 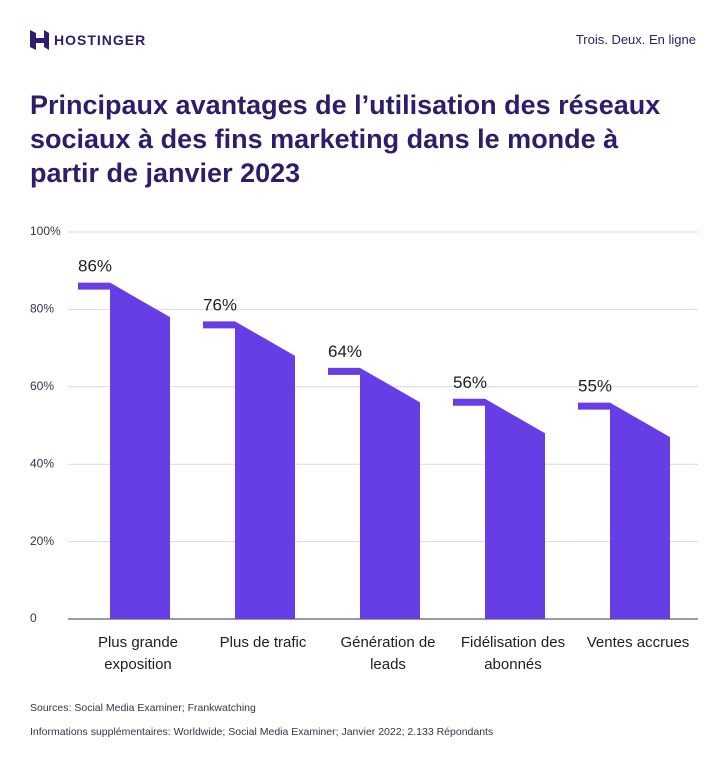 I want to click on y-tick-label: 40%, so click(x=42, y=463).